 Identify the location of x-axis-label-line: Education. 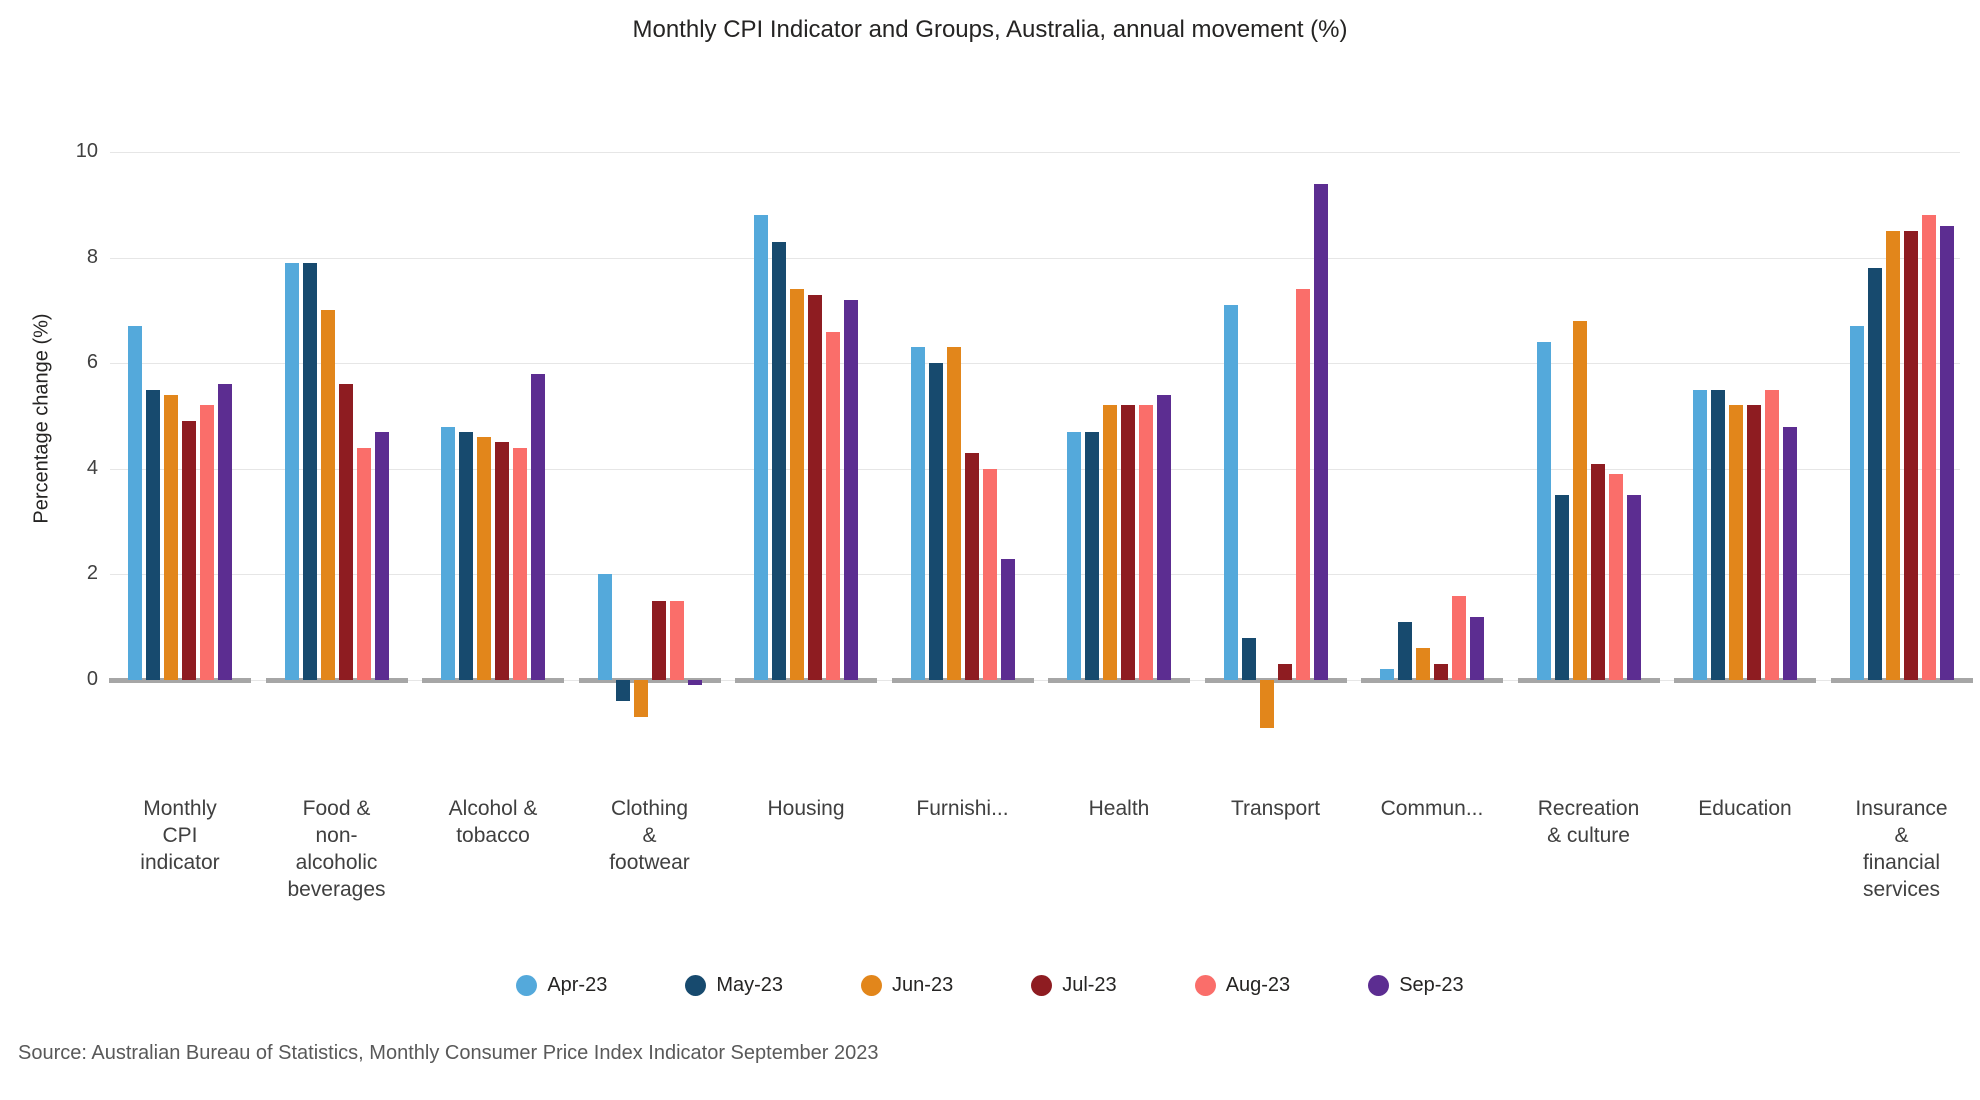
(1745, 808).